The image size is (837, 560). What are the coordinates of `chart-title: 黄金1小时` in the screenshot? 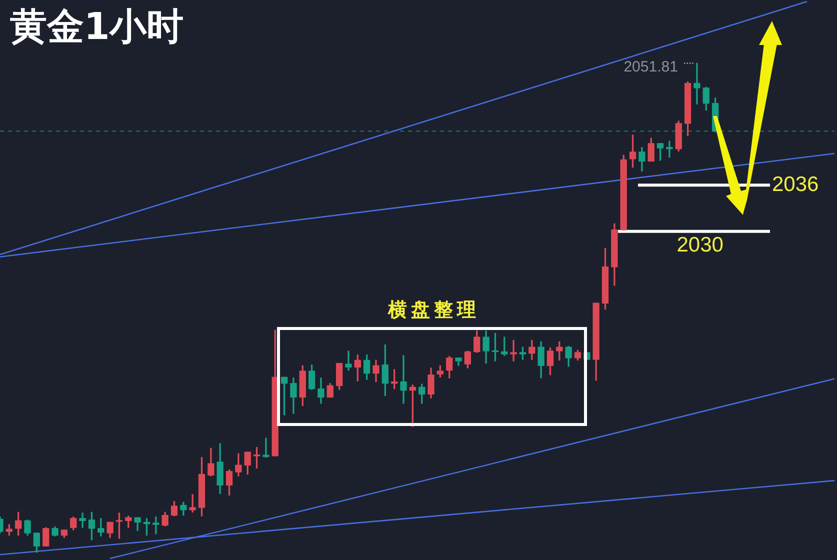 It's located at (97, 26).